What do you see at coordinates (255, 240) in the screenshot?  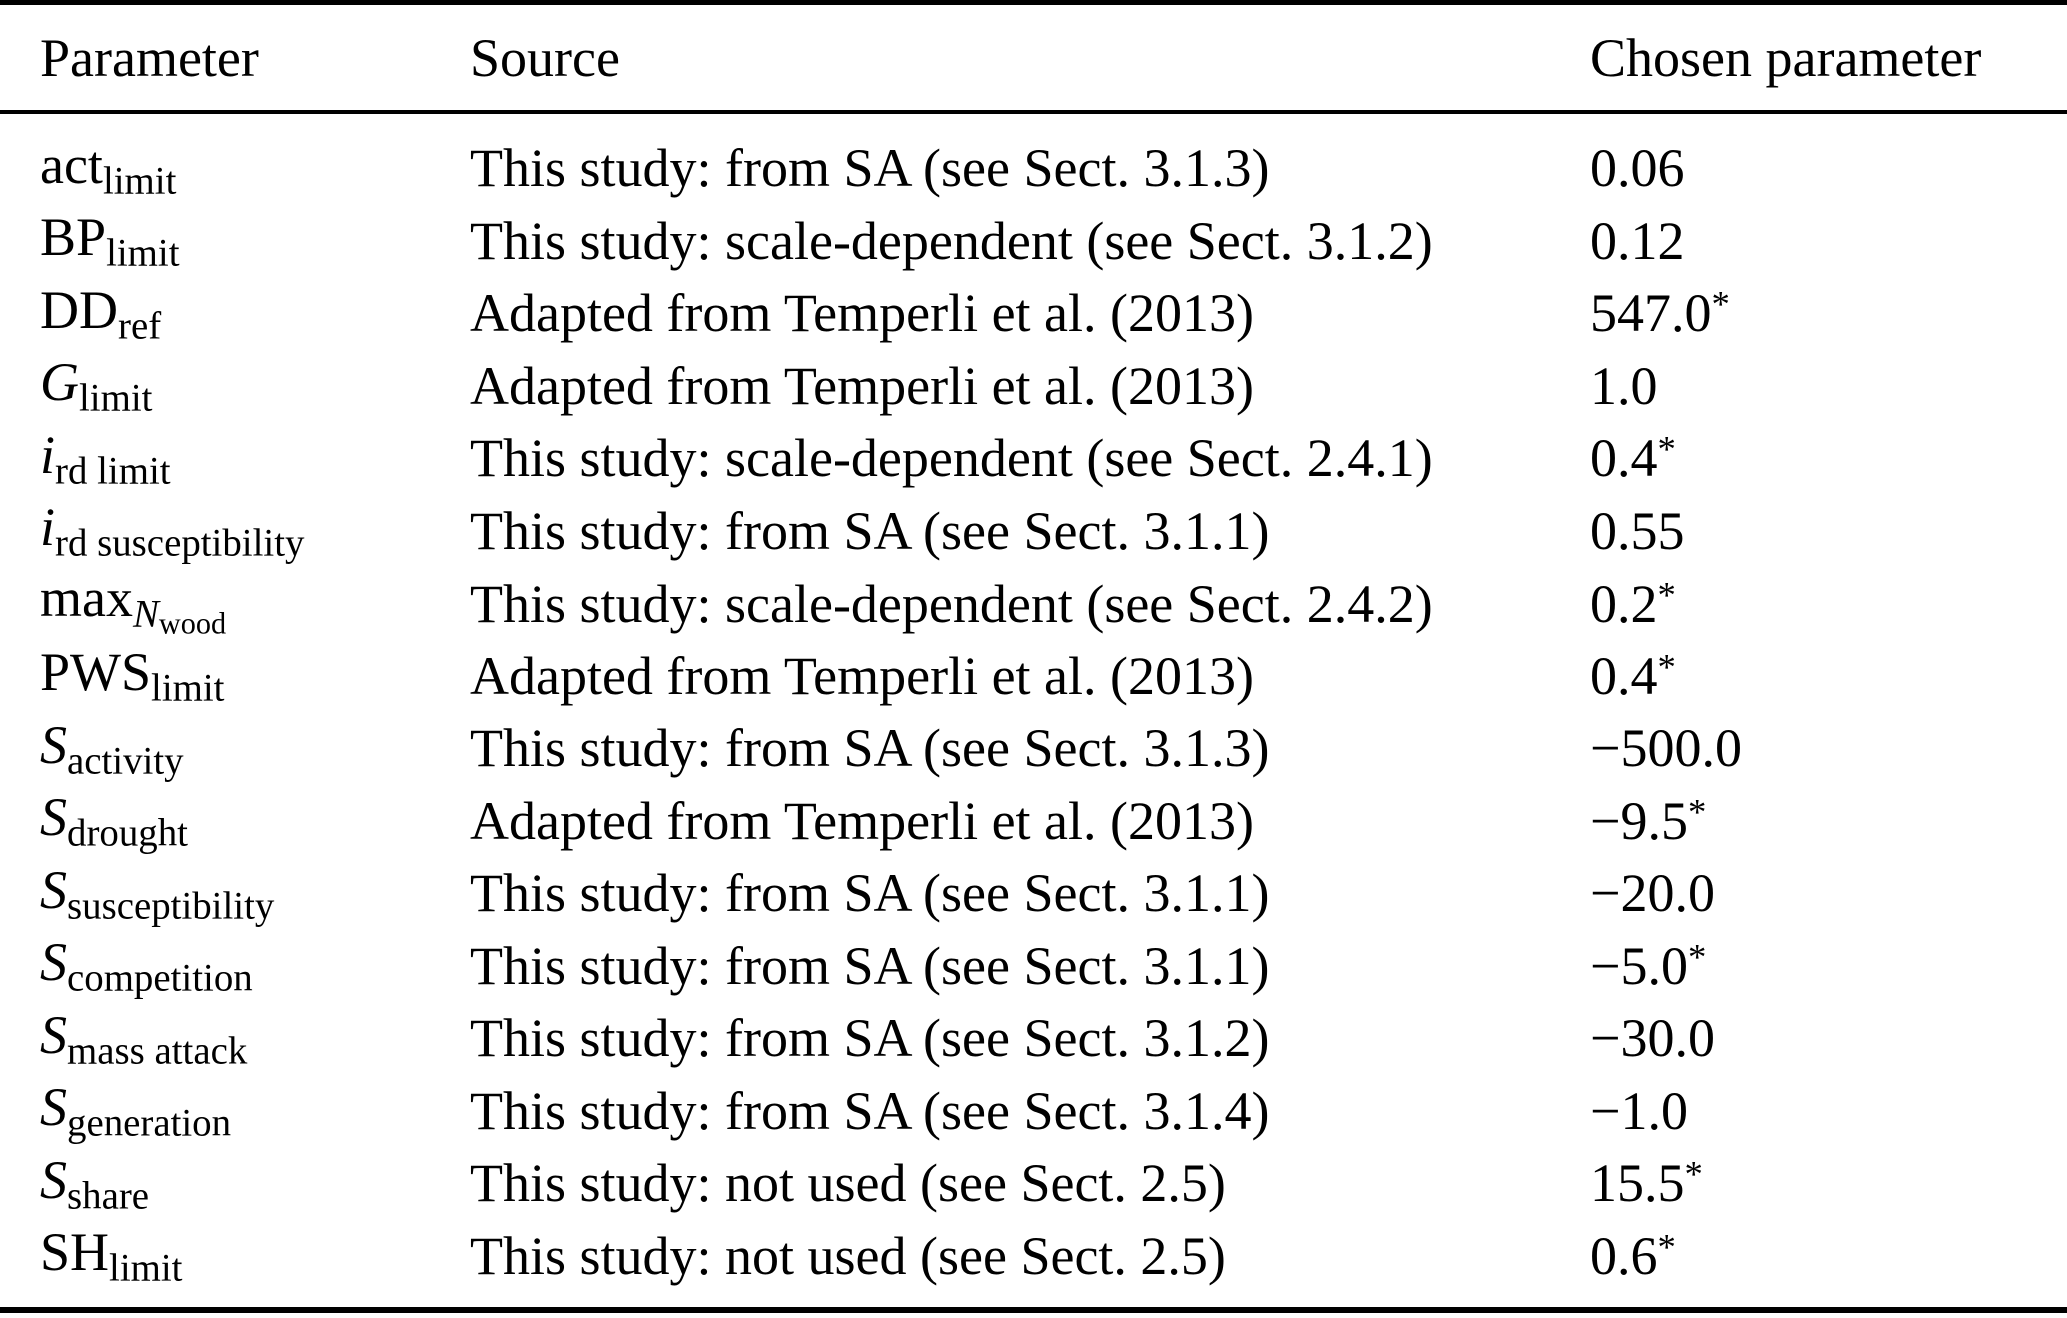 I see `parameter-cell: BPlimit` at bounding box center [255, 240].